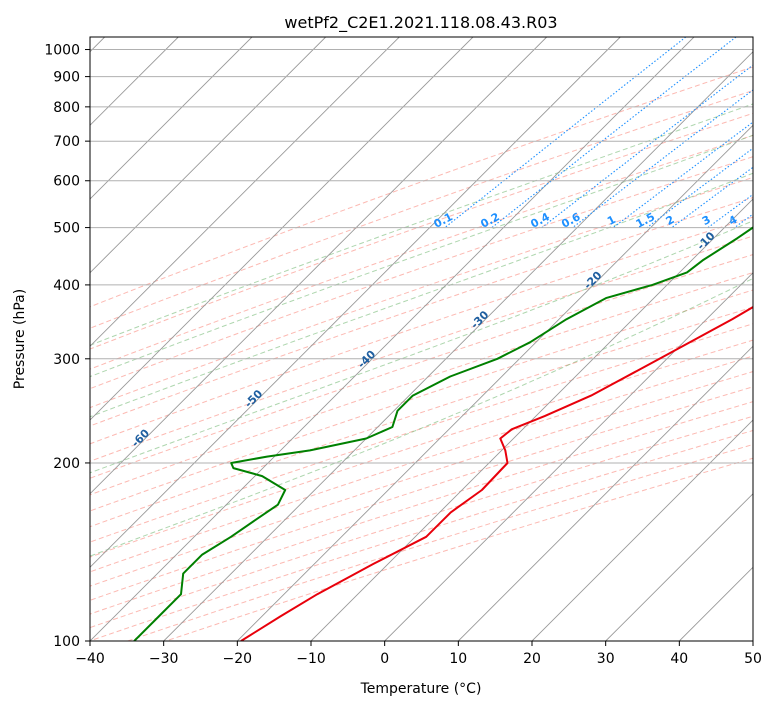  Describe the element at coordinates (418, 654) in the screenshot. I see `x-axis: −40 −30 −20 −10 0 10 20 30 40 50` at that location.